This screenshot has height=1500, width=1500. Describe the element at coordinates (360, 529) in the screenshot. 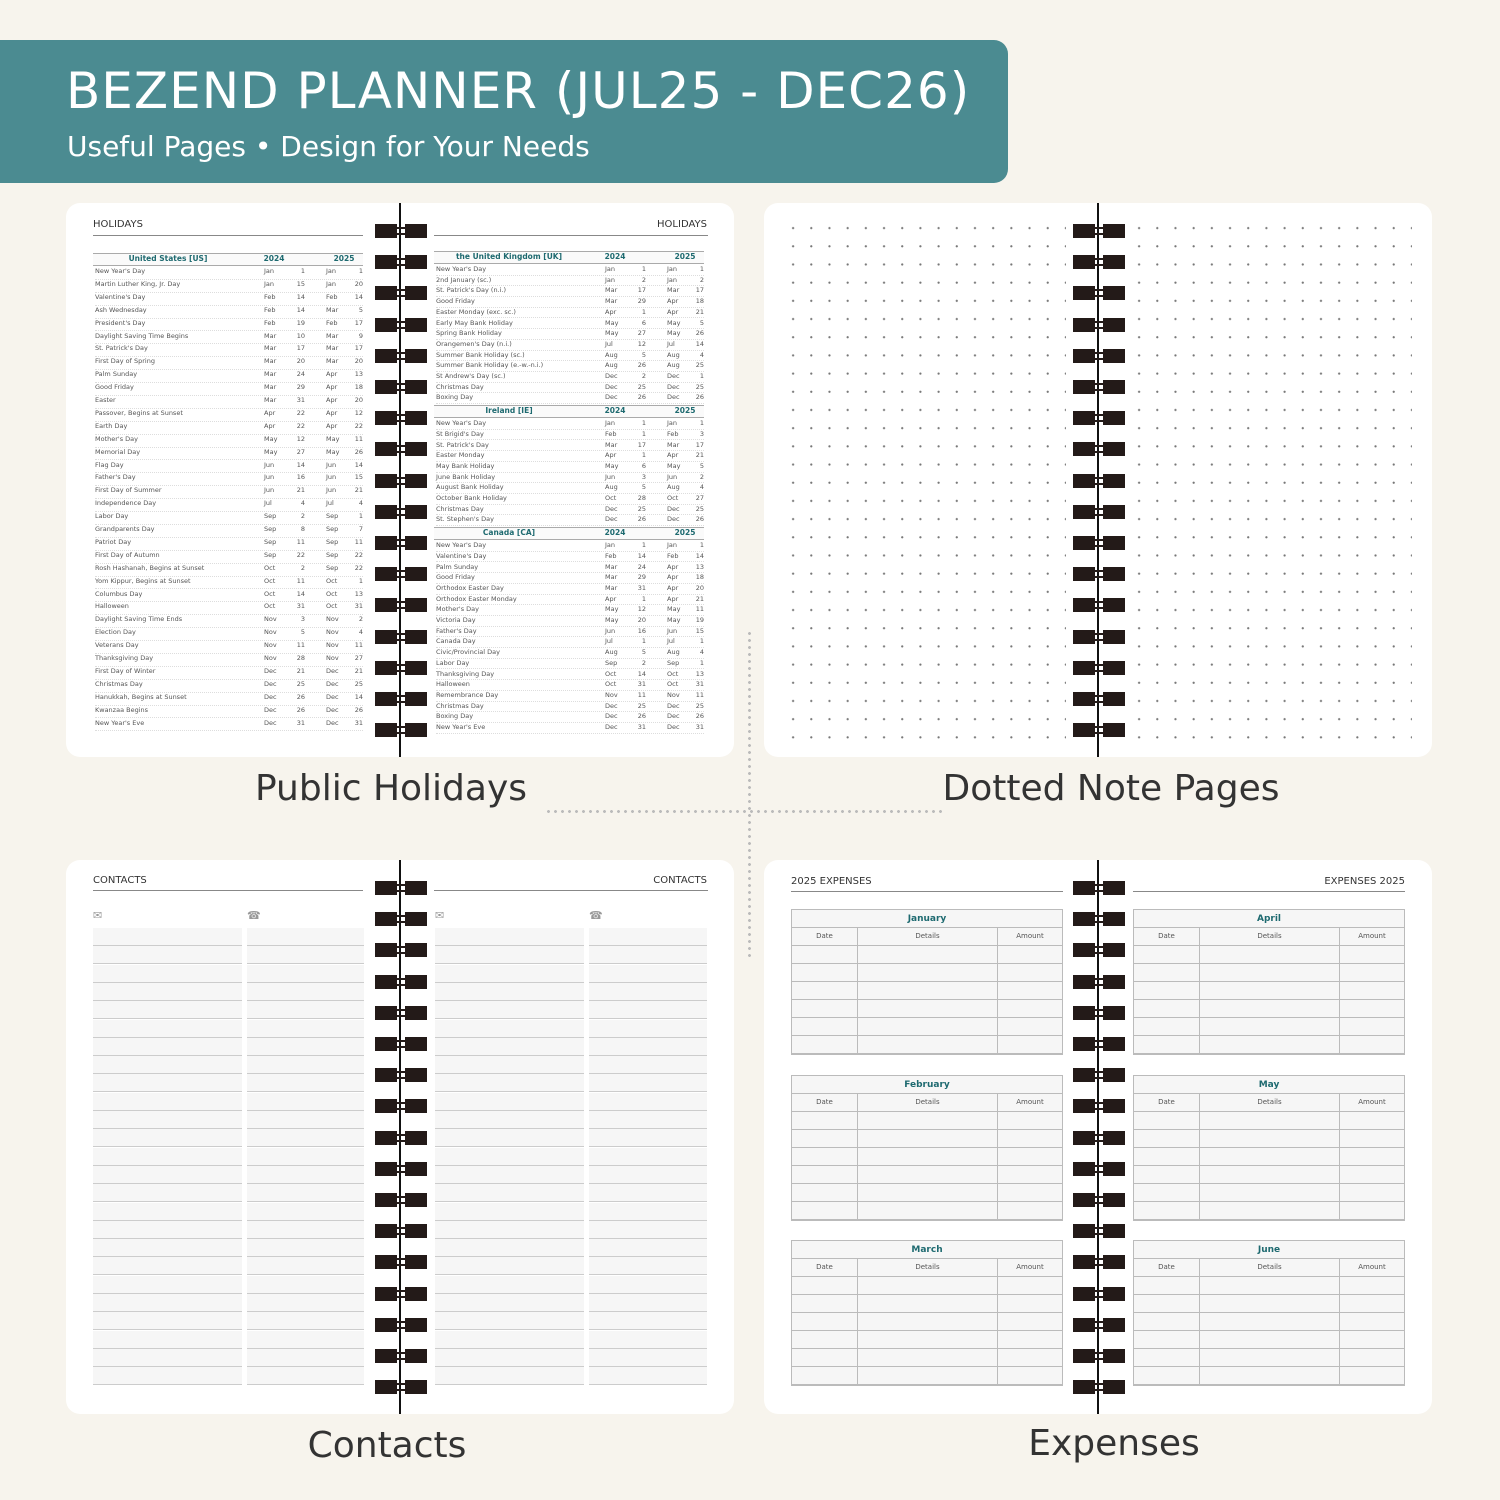

I see `day-2025: 7` at that location.